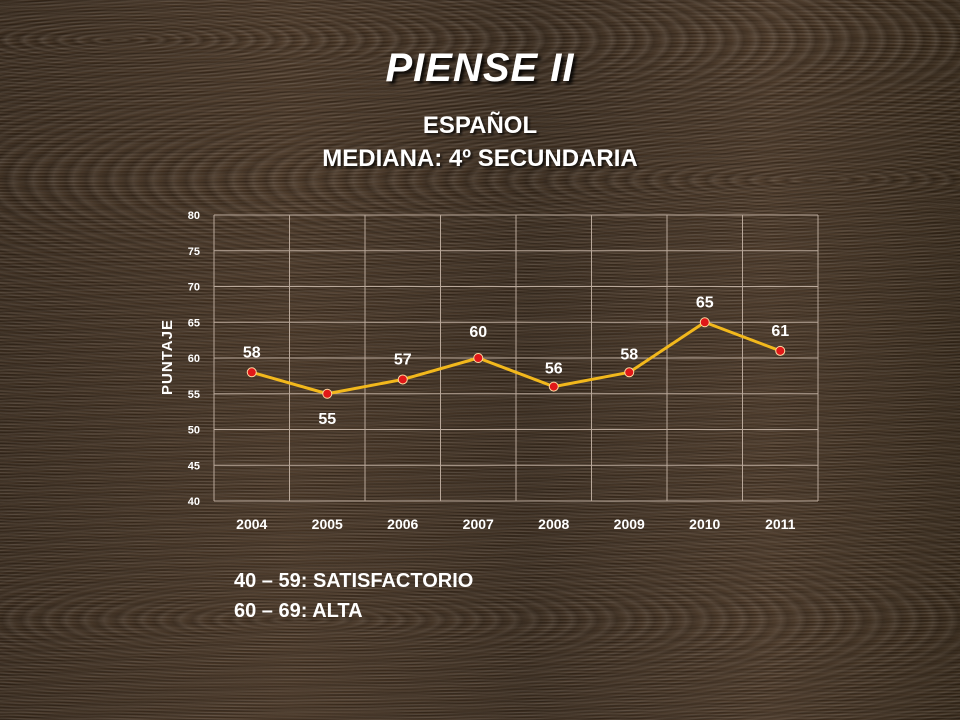 Image resolution: width=960 pixels, height=720 pixels. Describe the element at coordinates (194, 395) in the screenshot. I see `y-tick-label: 55` at that location.